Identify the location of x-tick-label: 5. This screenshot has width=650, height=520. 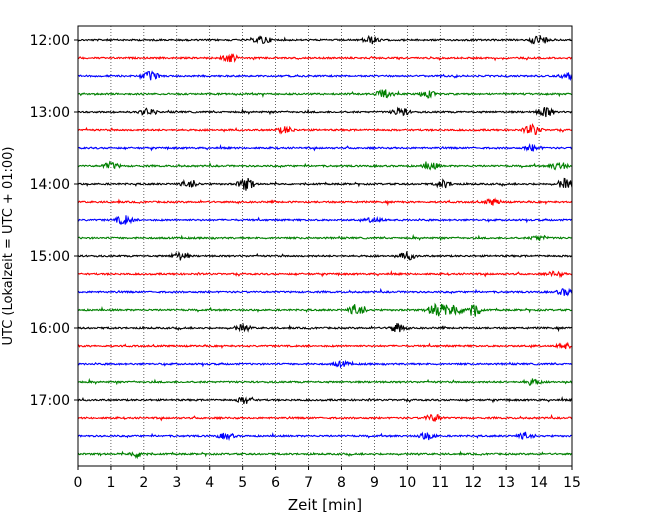
(242, 483).